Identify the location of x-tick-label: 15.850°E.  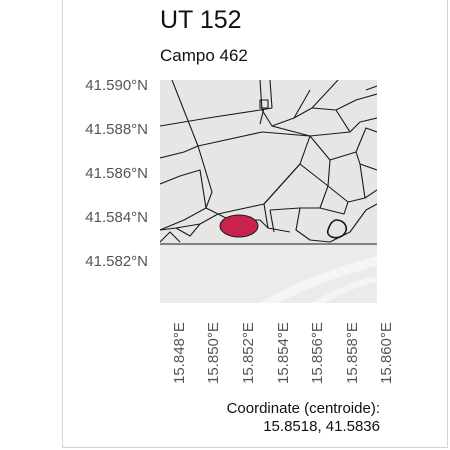
(213, 353).